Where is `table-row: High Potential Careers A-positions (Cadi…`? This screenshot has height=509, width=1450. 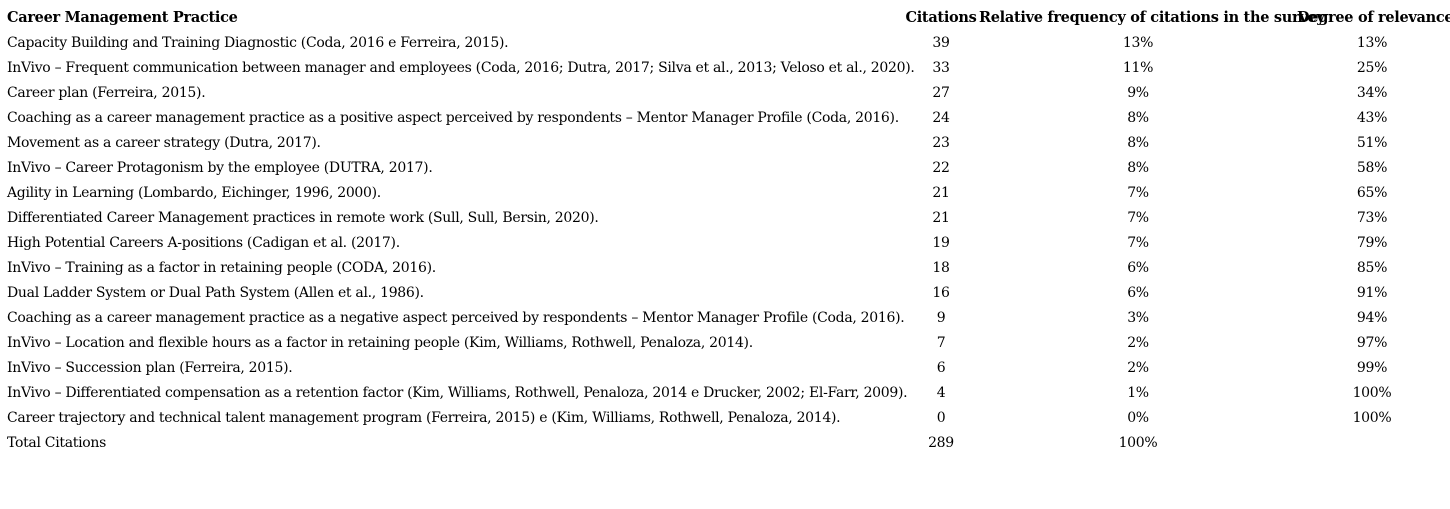
table-row: High Potential Careers A-positions (Cadi… is located at coordinates (727, 243).